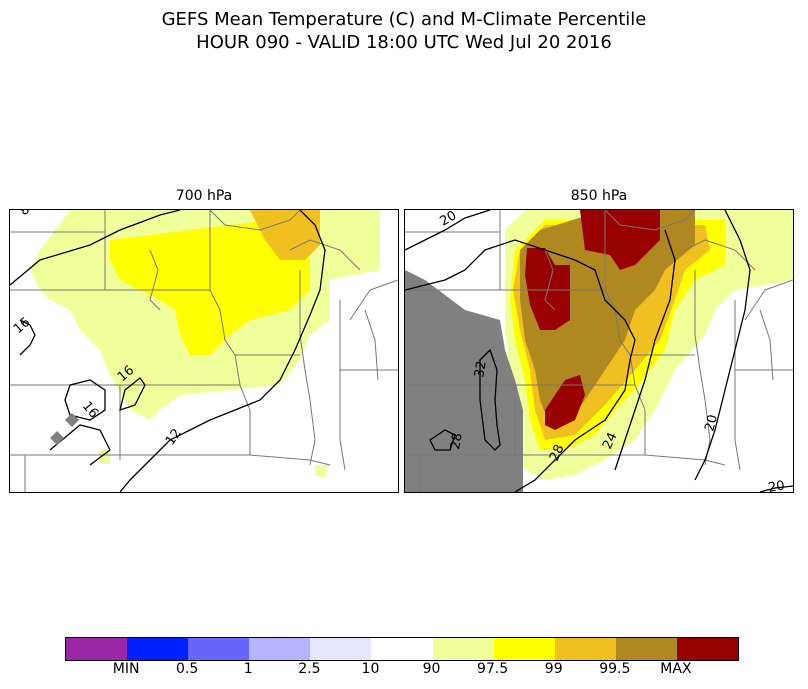 The width and height of the screenshot is (808, 689). Describe the element at coordinates (615, 669) in the screenshot. I see `colorbar-tick-label: 99.5` at that location.